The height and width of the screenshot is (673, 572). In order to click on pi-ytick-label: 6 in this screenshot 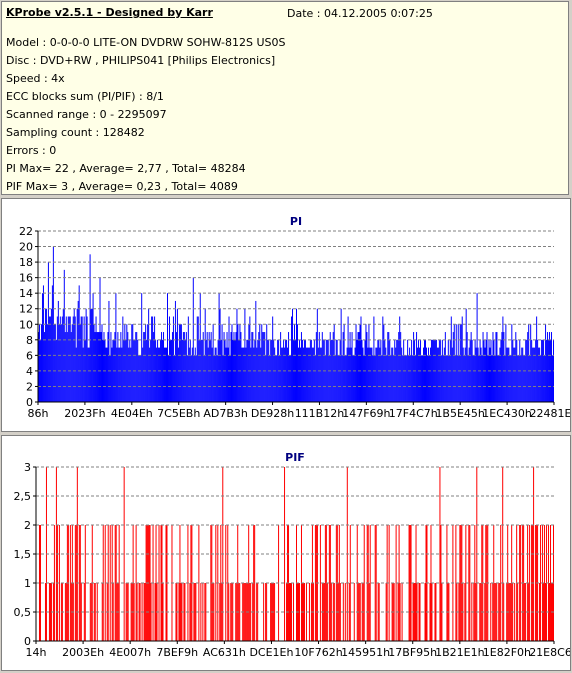, I will do `click(29, 355)`.